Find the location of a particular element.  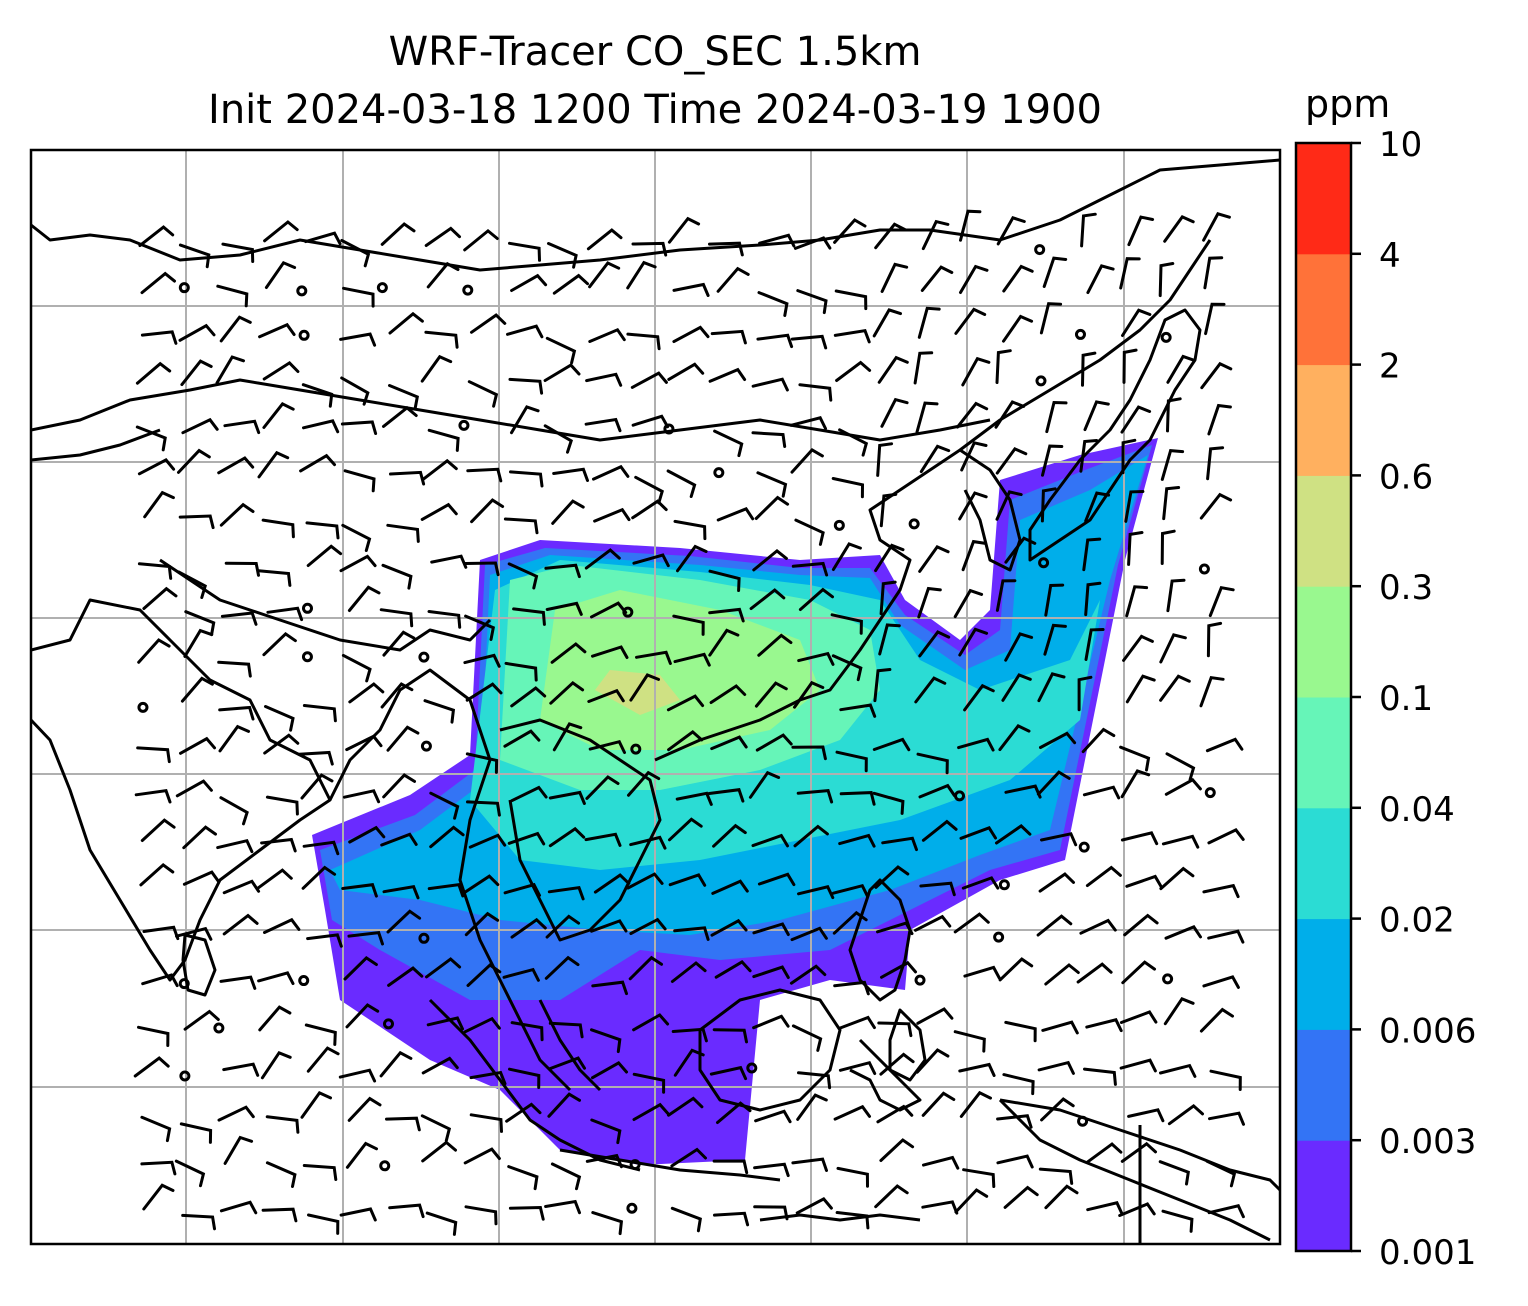

map-title-line1: WRF-Tracer CO_SEC 1.5km is located at coordinates (655, 52).